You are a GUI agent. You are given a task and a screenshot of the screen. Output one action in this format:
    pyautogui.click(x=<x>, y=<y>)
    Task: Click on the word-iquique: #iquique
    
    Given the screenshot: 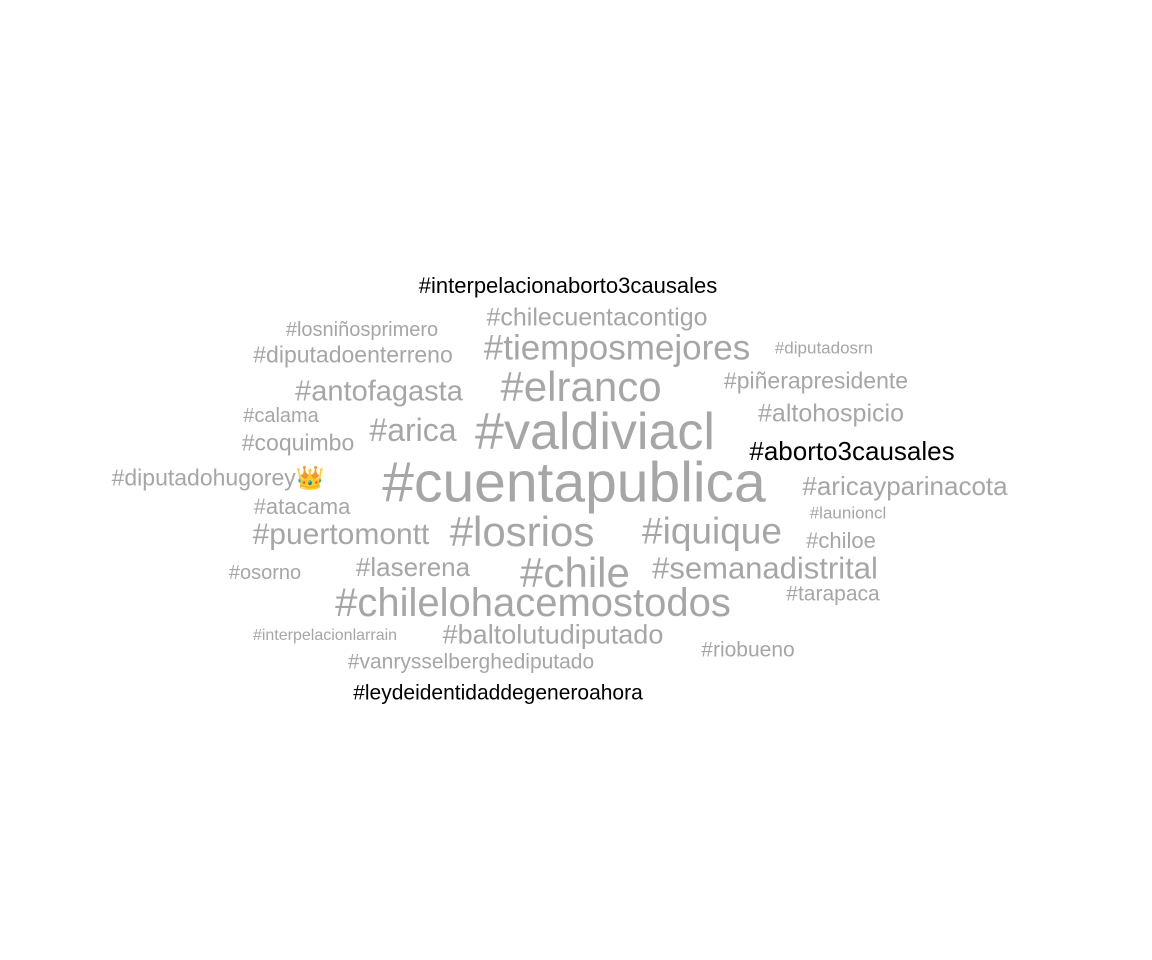 What is the action you would take?
    pyautogui.click(x=712, y=531)
    